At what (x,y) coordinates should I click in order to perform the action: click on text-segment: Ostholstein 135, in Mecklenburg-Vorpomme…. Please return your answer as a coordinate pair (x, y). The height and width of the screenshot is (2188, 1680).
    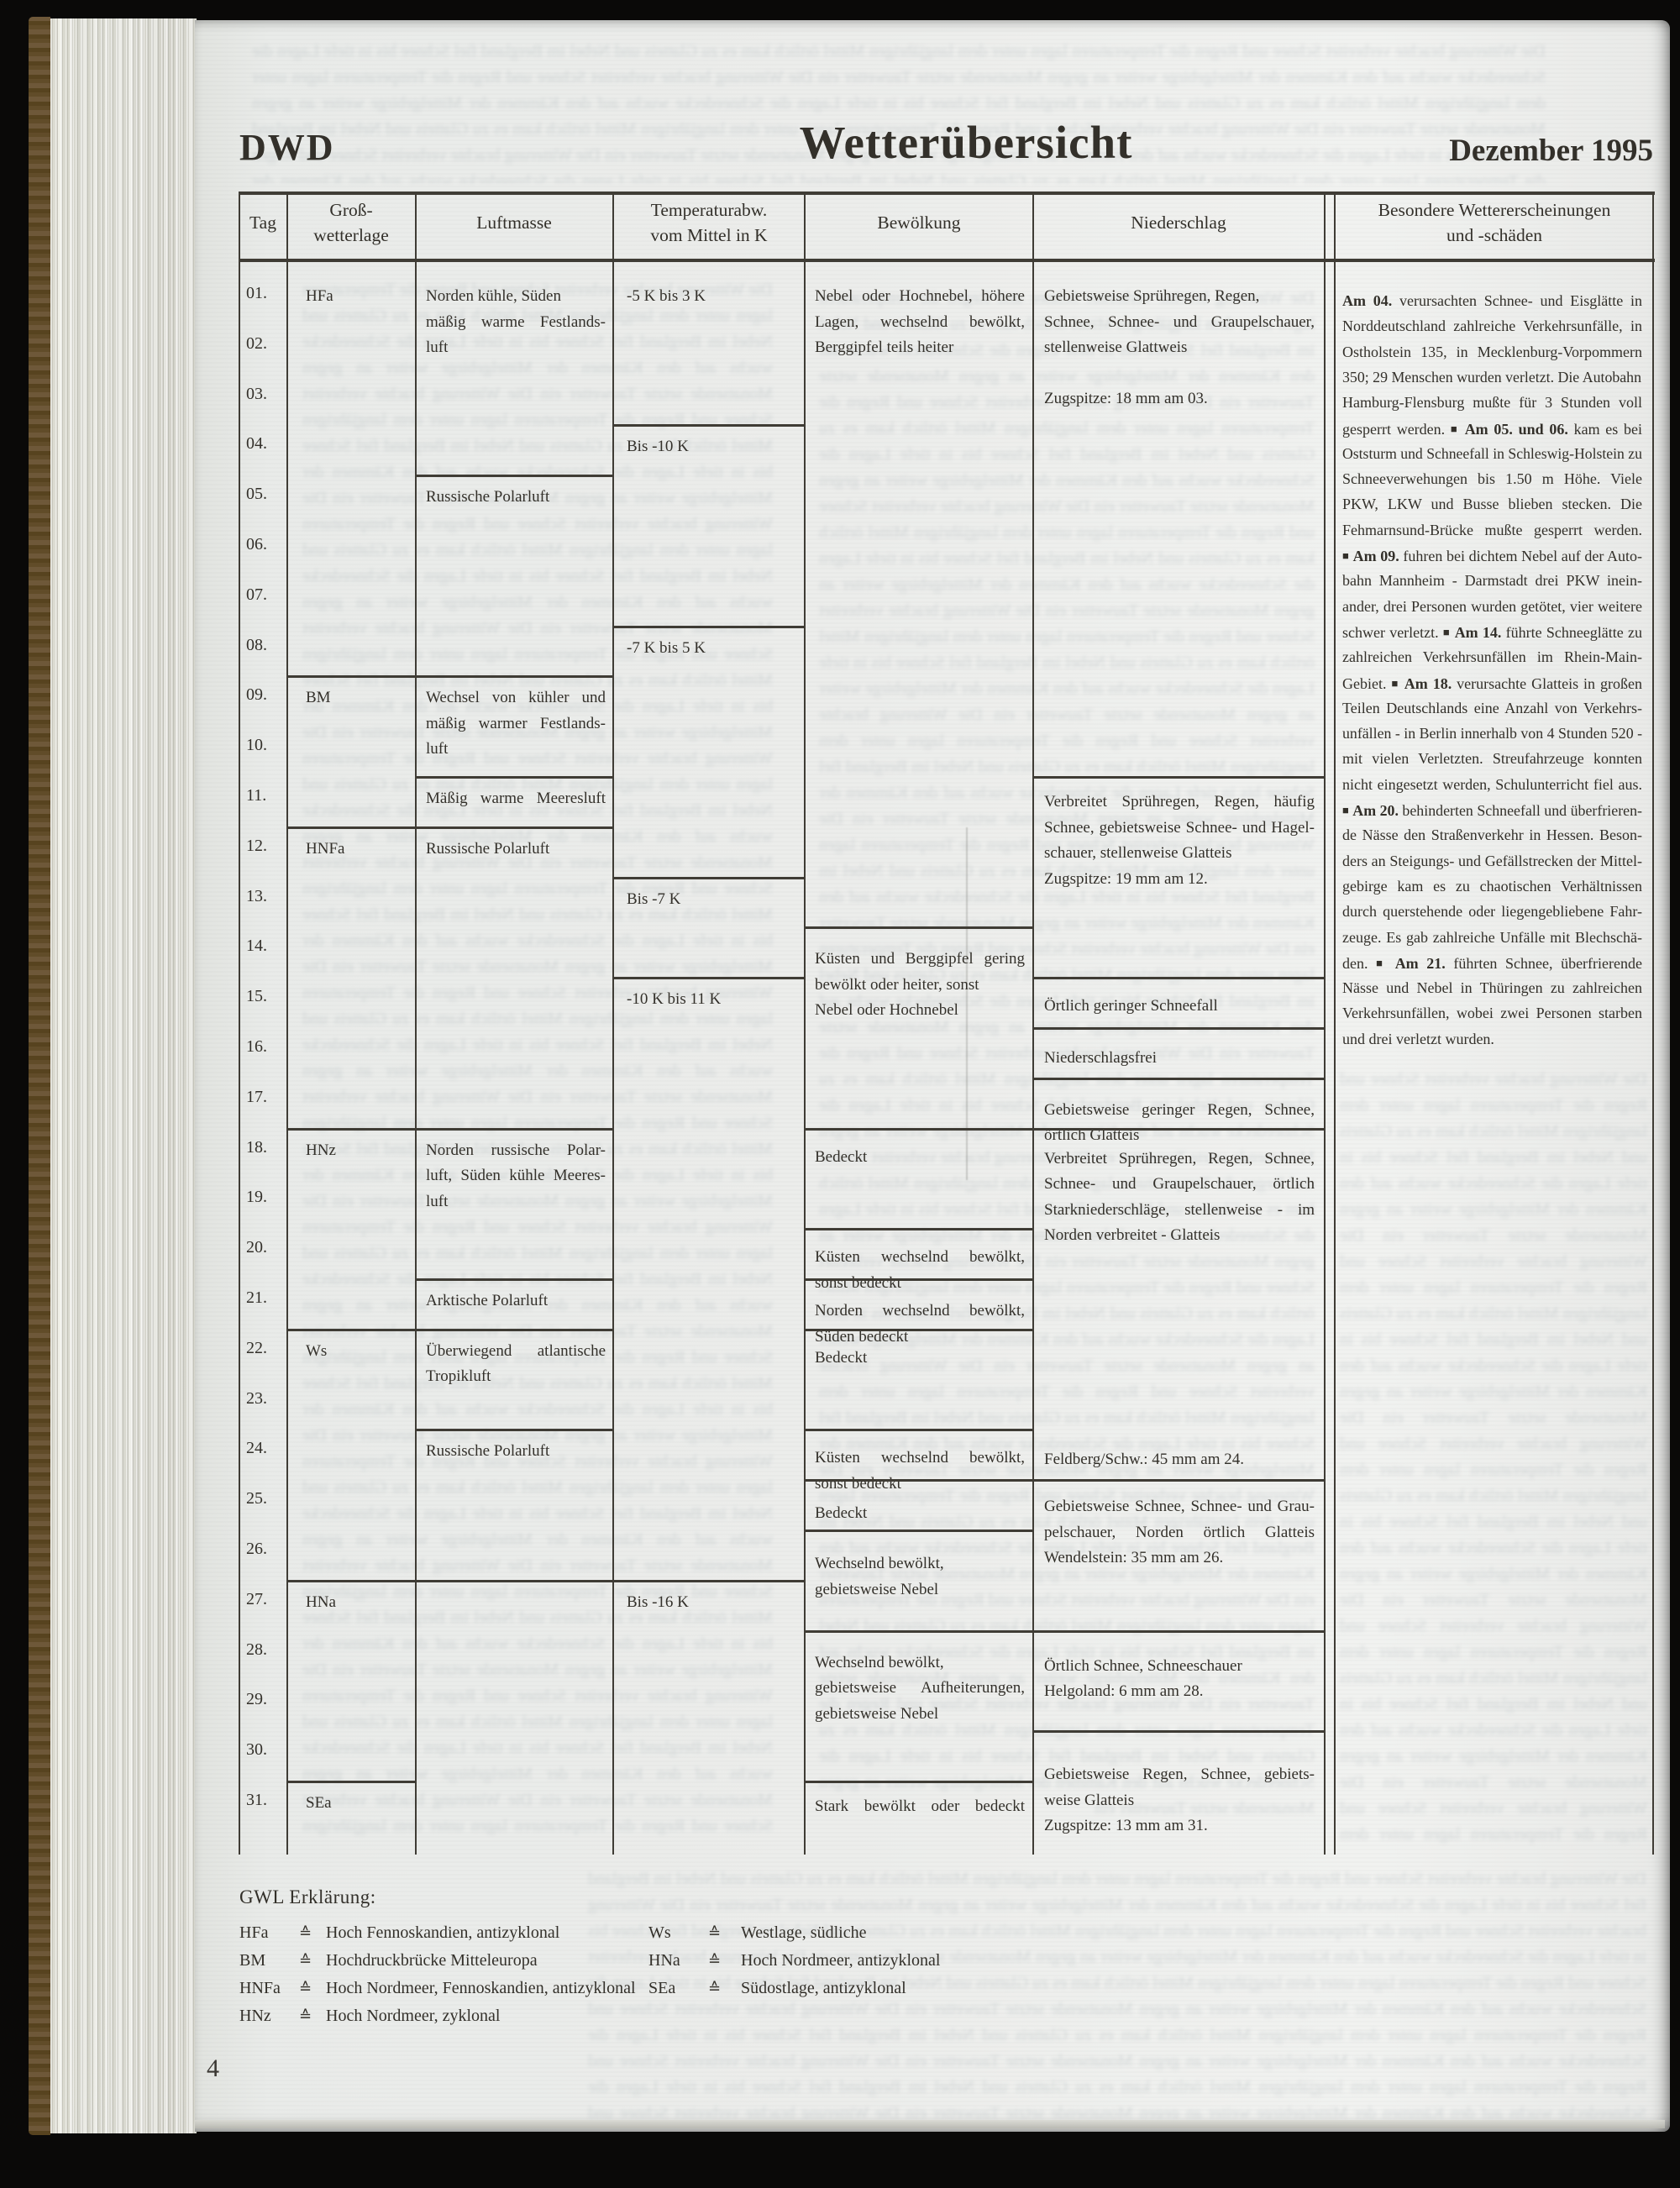
    Looking at the image, I should click on (1492, 351).